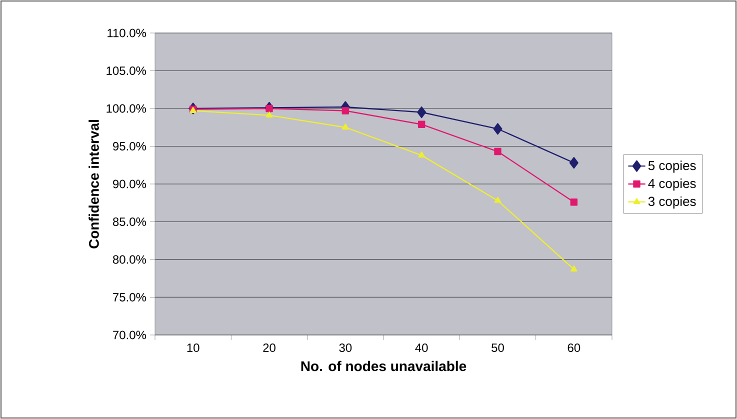 The image size is (737, 419). What do you see at coordinates (129, 146) in the screenshot?
I see `y-tick-label: 95.0%` at bounding box center [129, 146].